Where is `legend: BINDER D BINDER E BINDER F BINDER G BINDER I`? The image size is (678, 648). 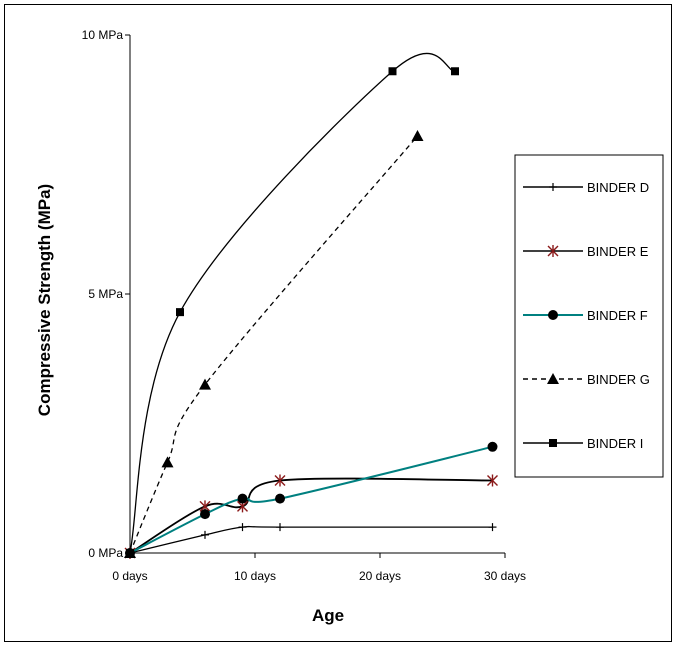
legend: BINDER D BINDER E BINDER F BINDER G BINDER I is located at coordinates (589, 316).